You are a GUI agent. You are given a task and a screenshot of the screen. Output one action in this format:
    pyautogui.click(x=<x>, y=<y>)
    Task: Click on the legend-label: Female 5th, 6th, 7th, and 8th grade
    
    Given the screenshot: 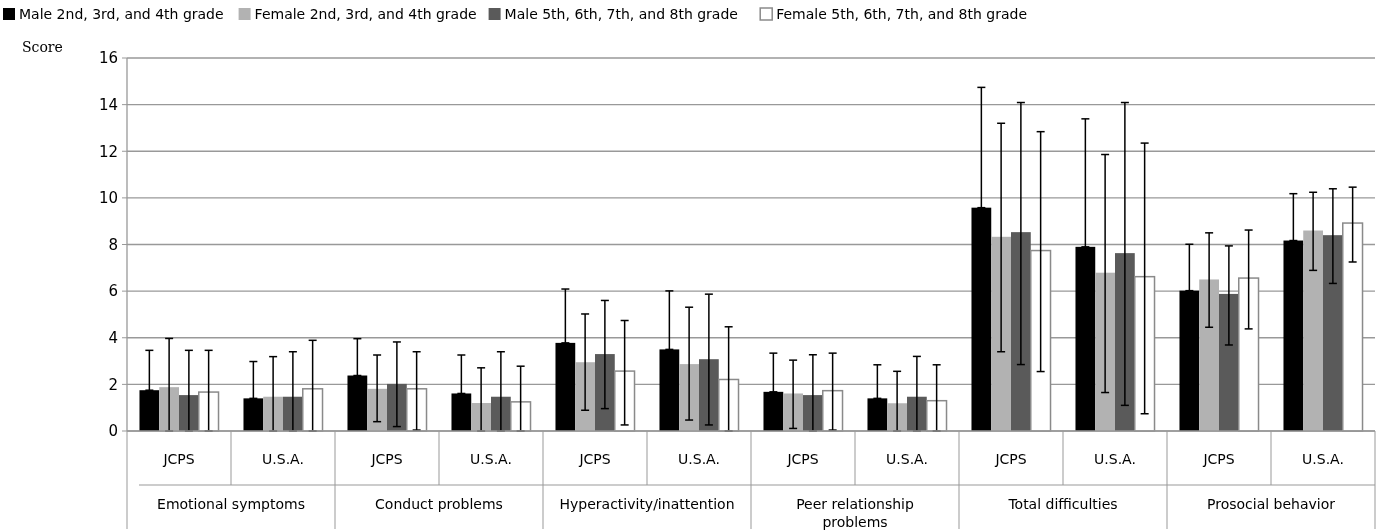 What is the action you would take?
    pyautogui.click(x=902, y=13)
    